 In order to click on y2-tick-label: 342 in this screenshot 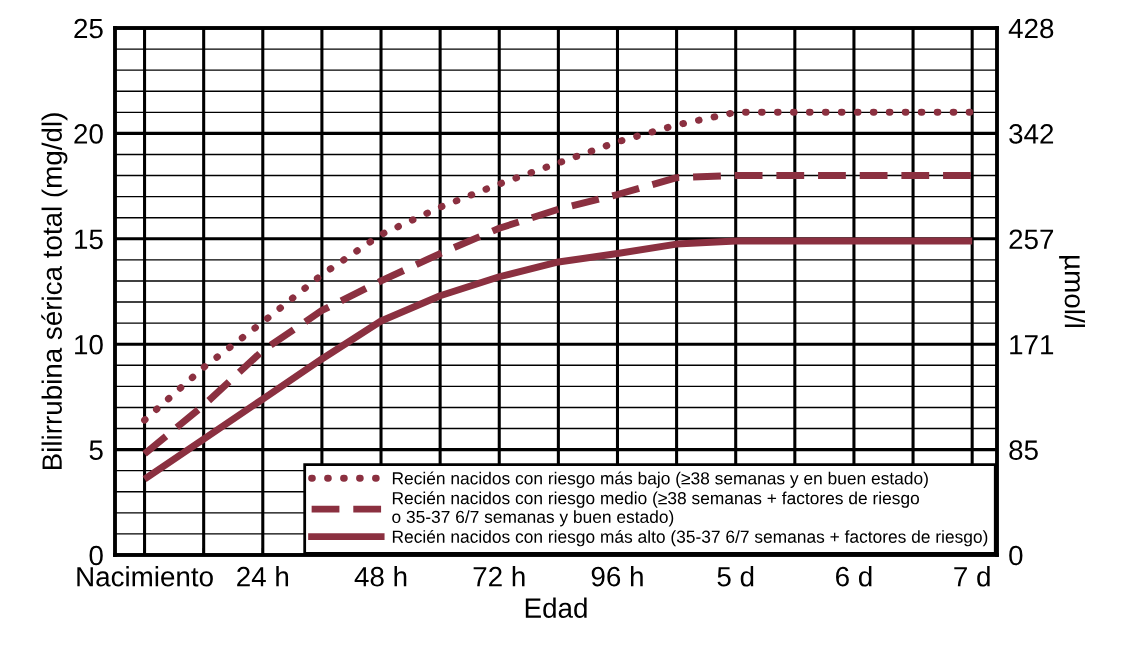, I will do `click(1031, 134)`.